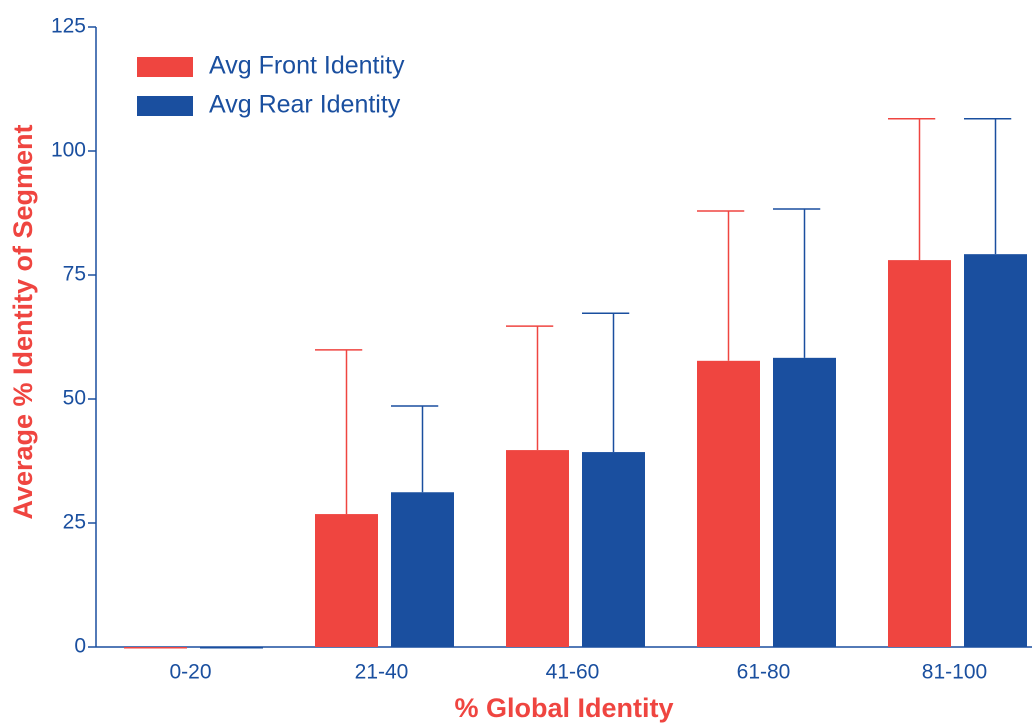 This screenshot has width=1032, height=725. Describe the element at coordinates (190, 672) in the screenshot. I see `x-tick-label: 0-20` at that location.